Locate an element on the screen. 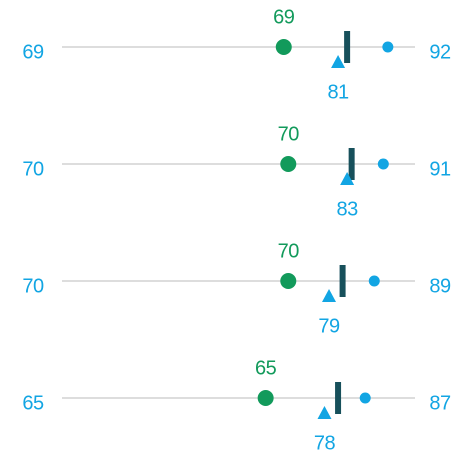  row-max-label: 92 is located at coordinates (440, 52).